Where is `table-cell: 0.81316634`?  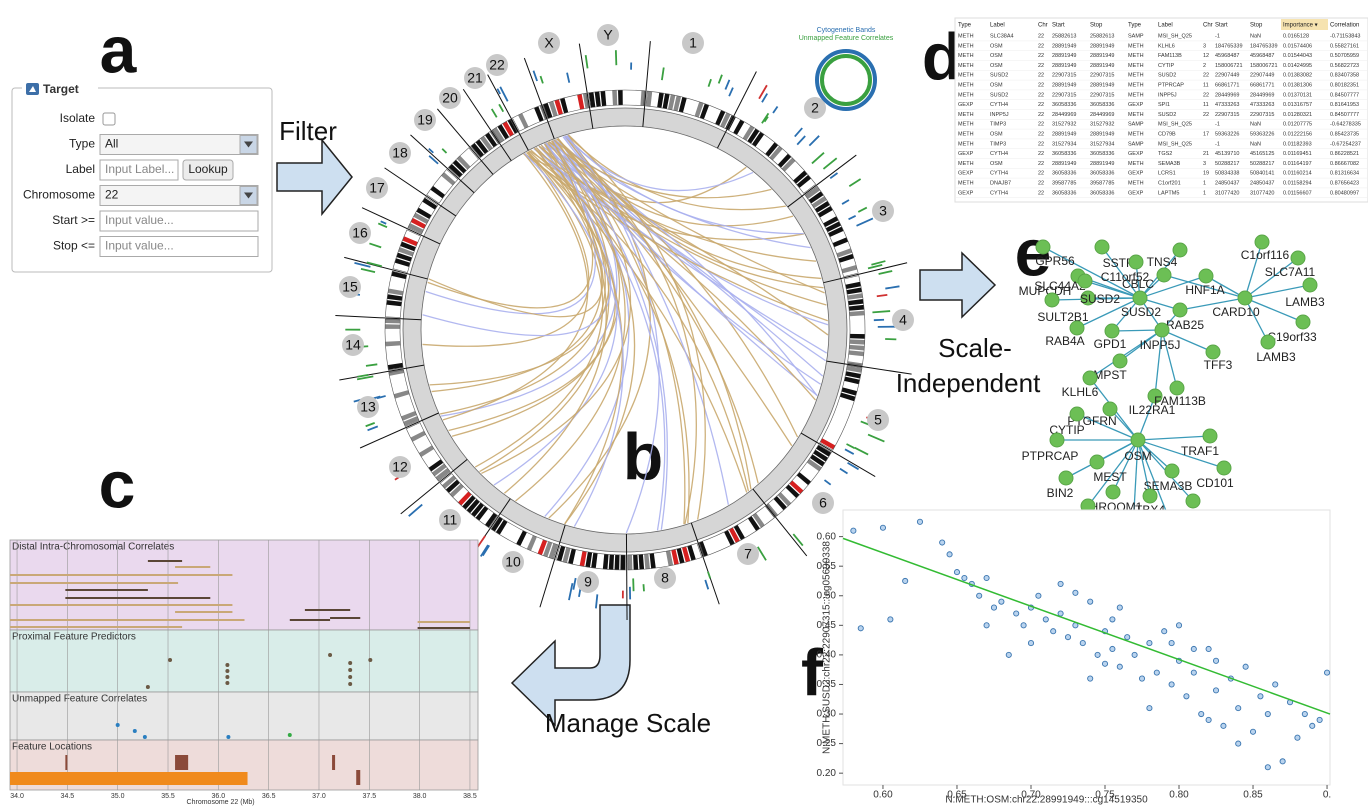
table-cell: 0.81316634 is located at coordinates (1344, 174).